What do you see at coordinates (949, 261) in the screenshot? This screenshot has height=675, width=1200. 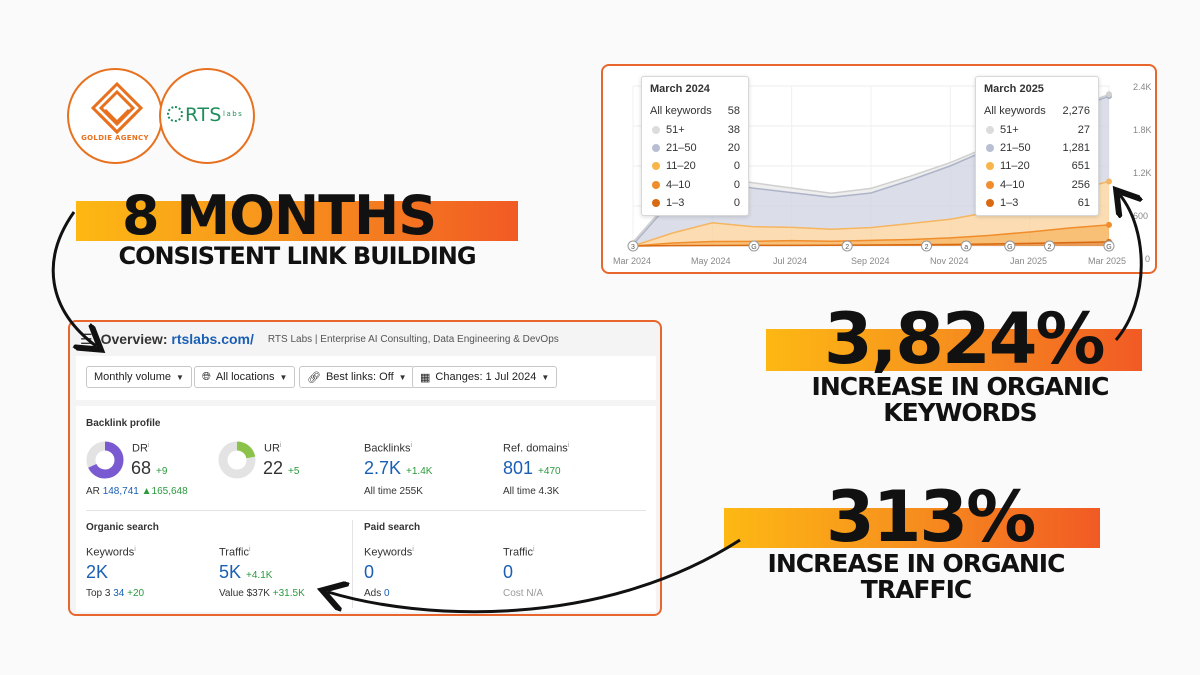 I see `x-tick: Nov 2024` at bounding box center [949, 261].